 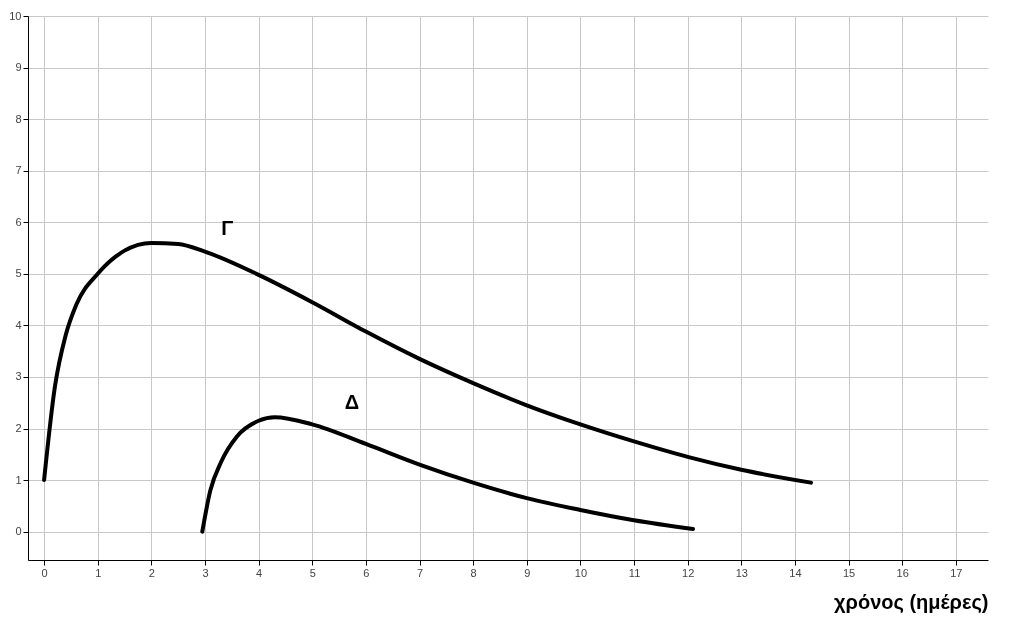 What do you see at coordinates (18, 479) in the screenshot?
I see `y-tick-label: 1` at bounding box center [18, 479].